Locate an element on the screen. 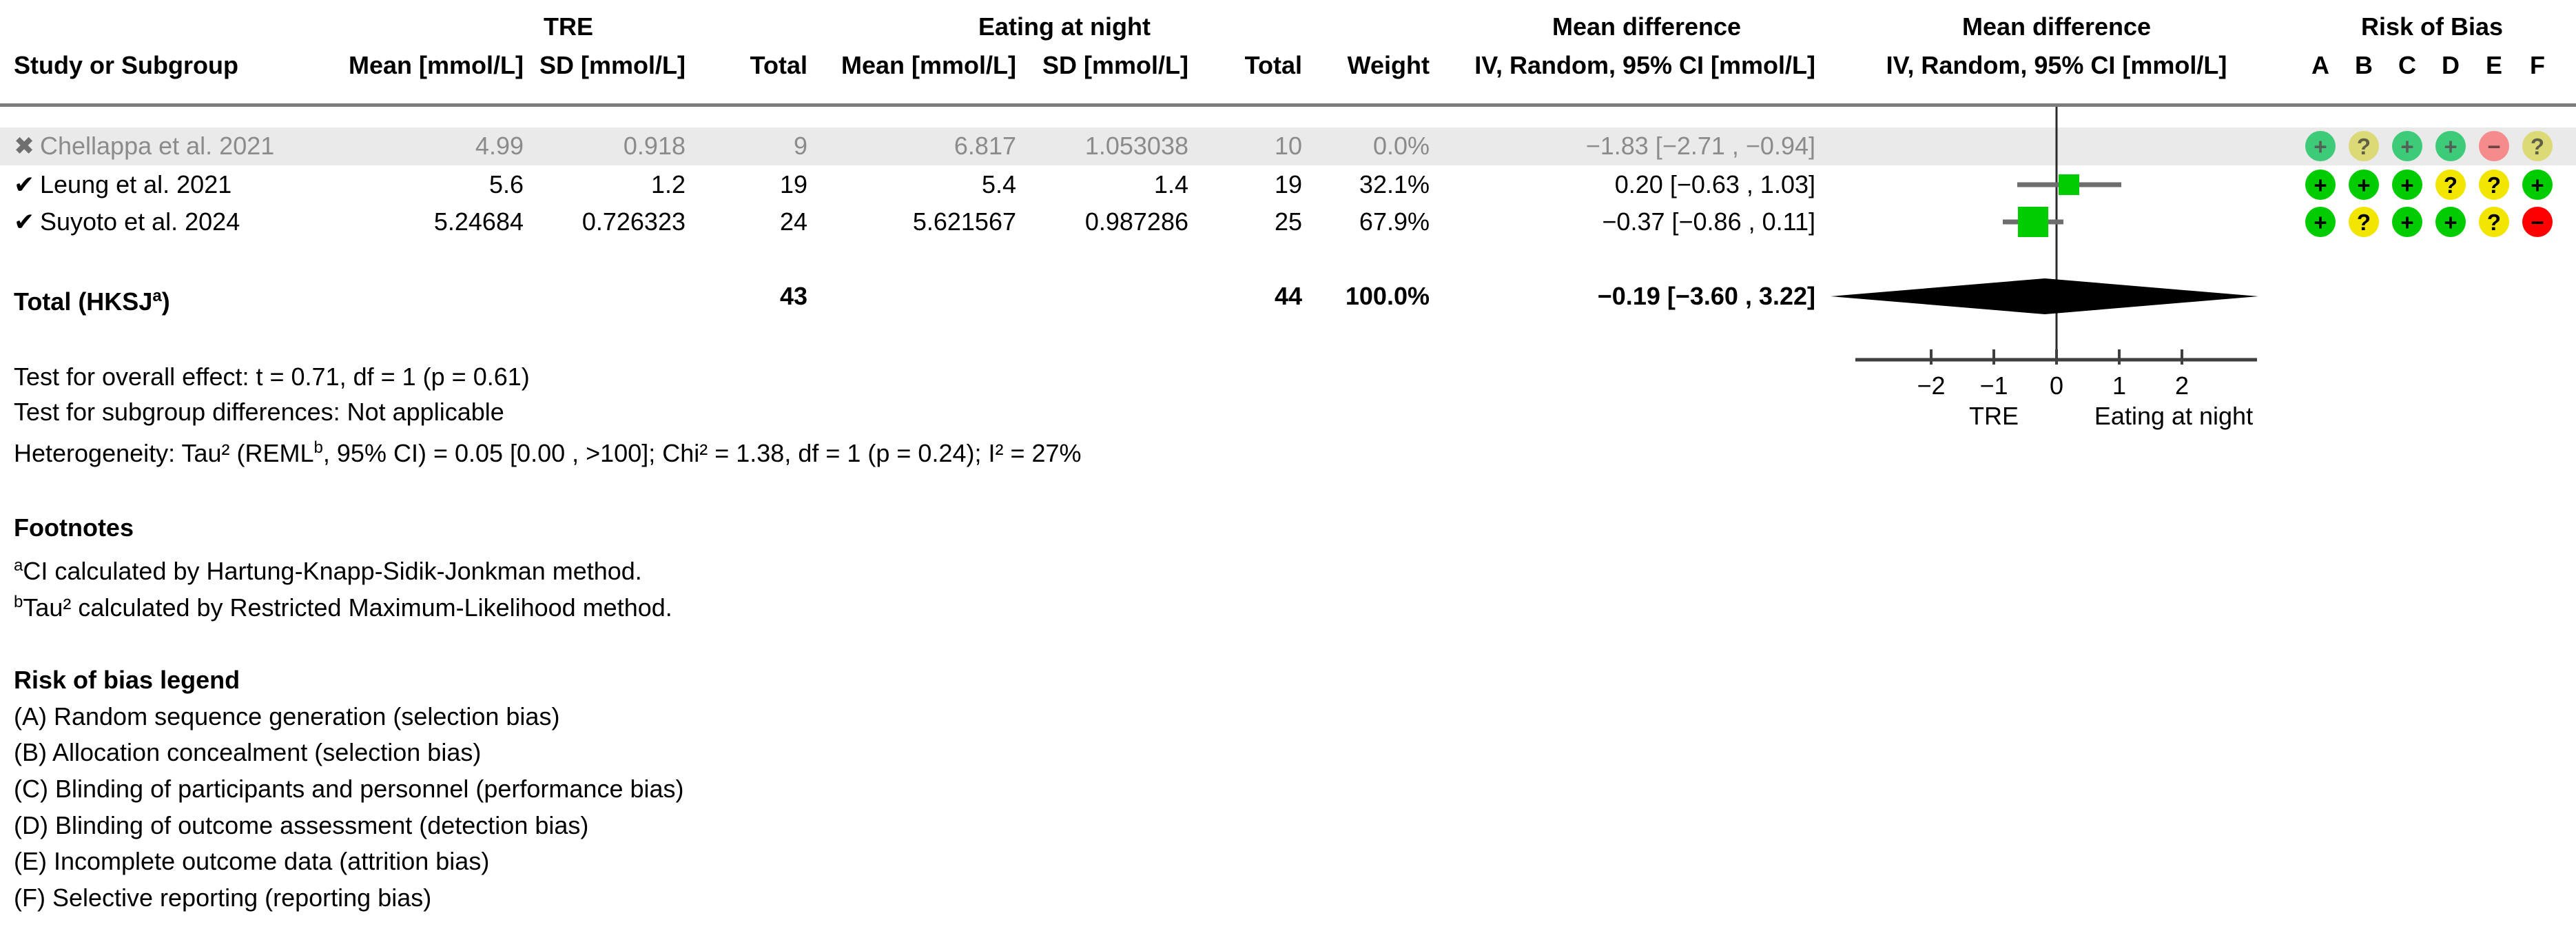 The image size is (2576, 940). tre-total-value: 19 is located at coordinates (793, 184).